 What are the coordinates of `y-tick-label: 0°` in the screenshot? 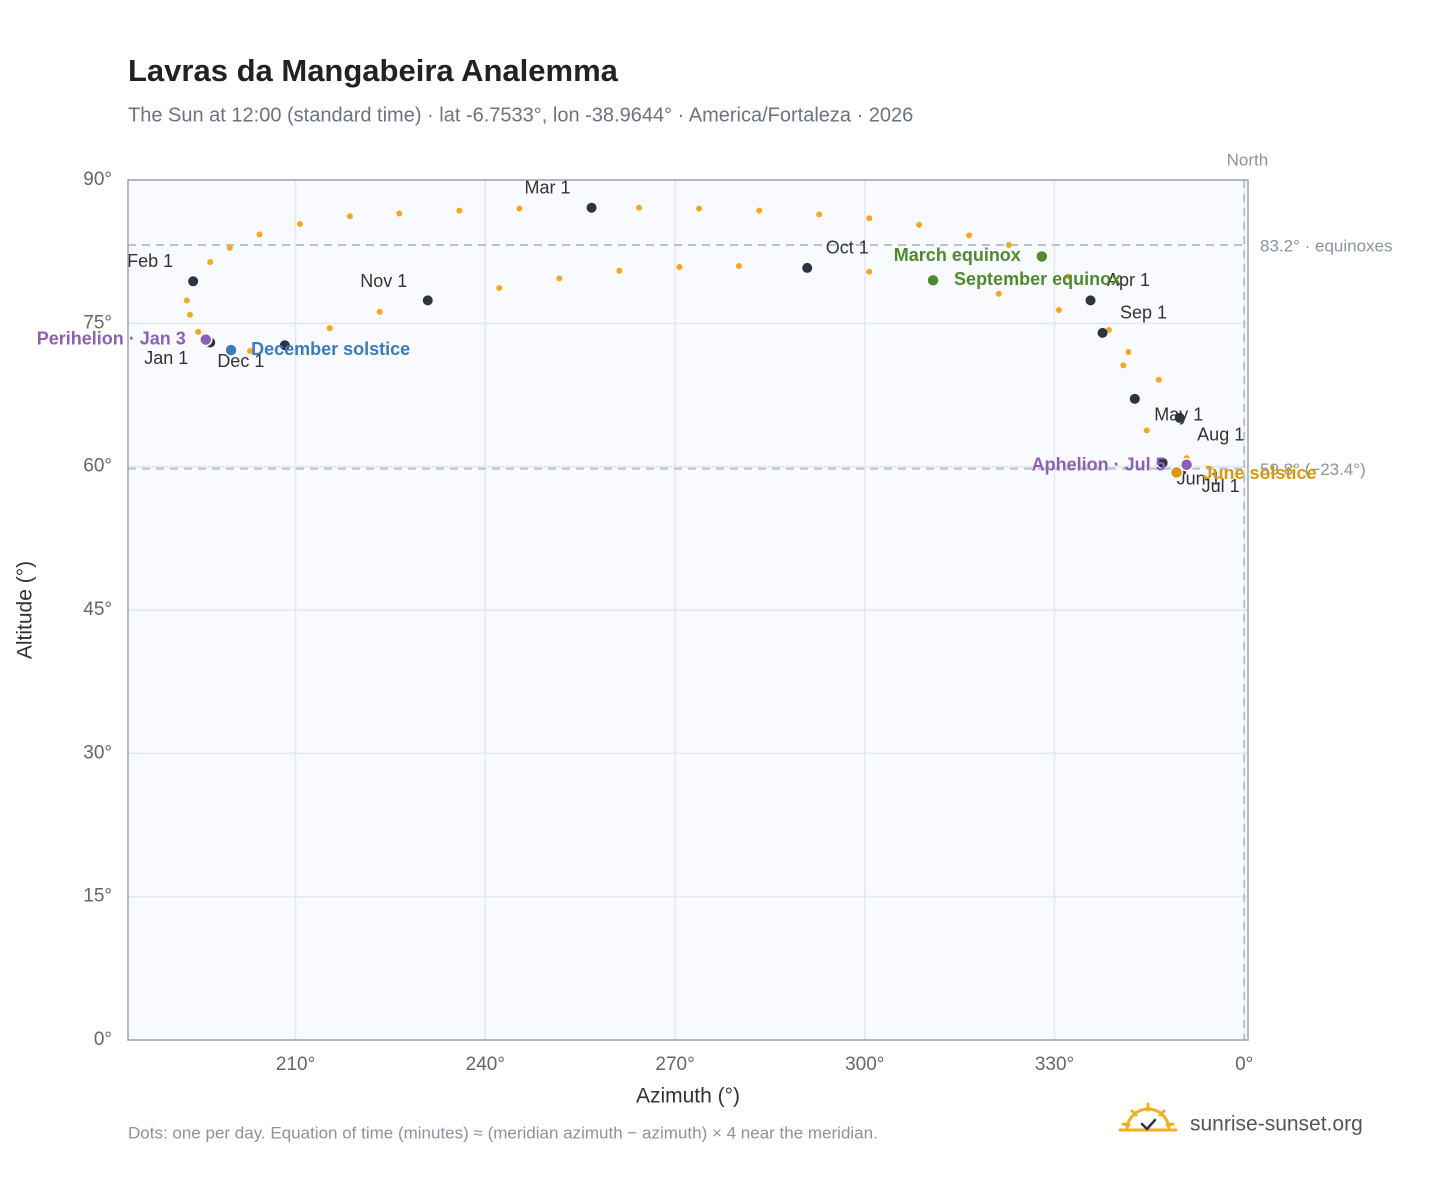 It's located at (103, 1039).